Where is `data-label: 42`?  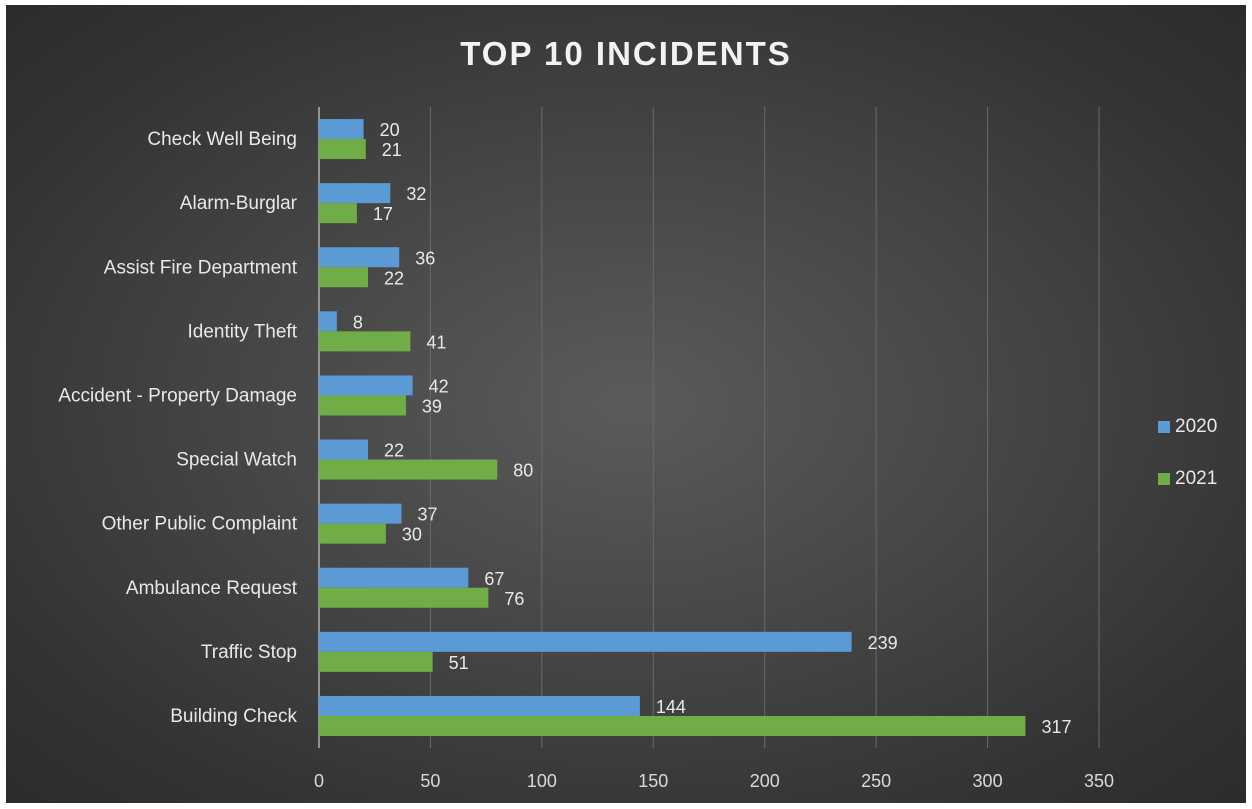 data-label: 42 is located at coordinates (439, 386).